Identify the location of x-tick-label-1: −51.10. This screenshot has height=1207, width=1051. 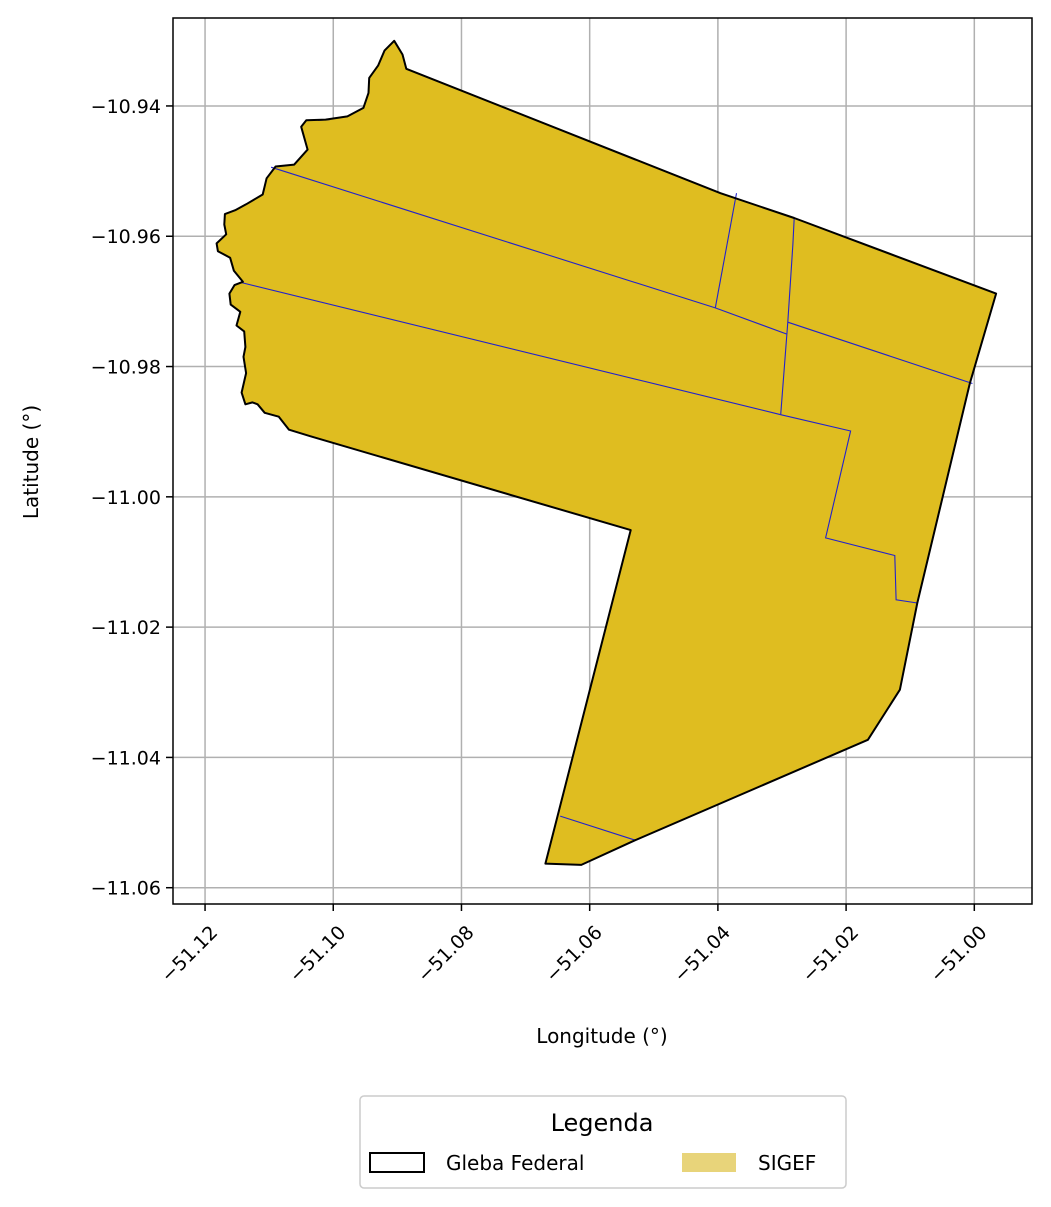
(317, 954).